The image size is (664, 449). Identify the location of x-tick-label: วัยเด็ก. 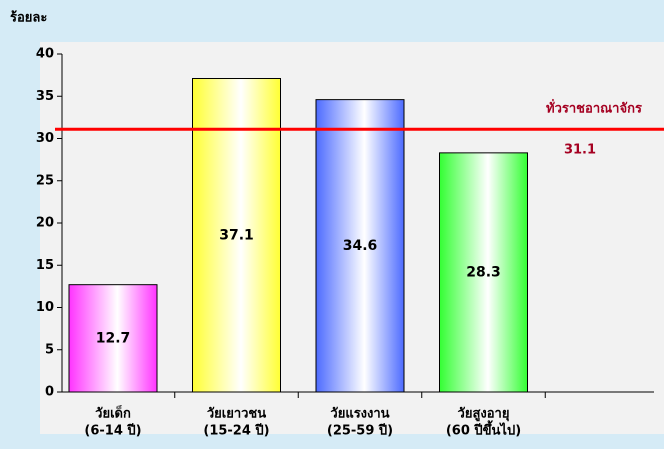
(113, 413).